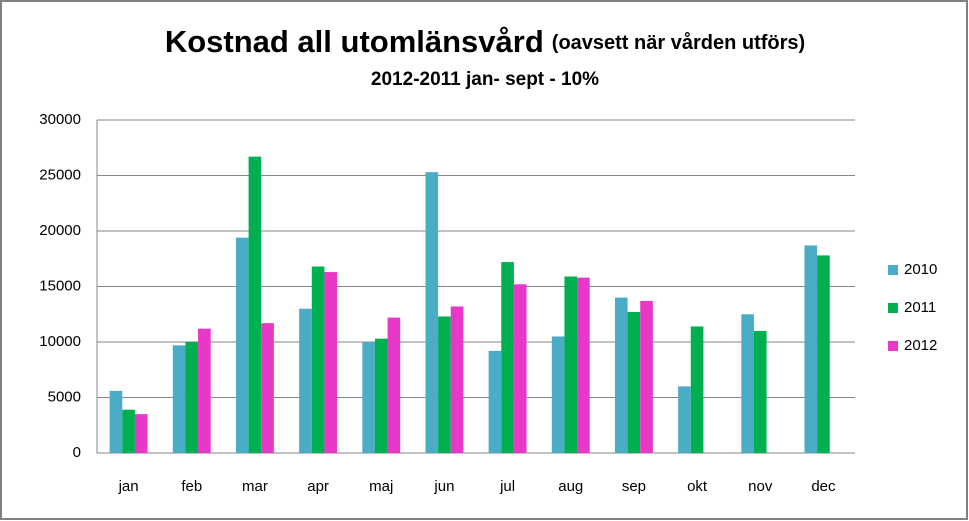  What do you see at coordinates (60, 341) in the screenshot?
I see `y-tick-label: 10000` at bounding box center [60, 341].